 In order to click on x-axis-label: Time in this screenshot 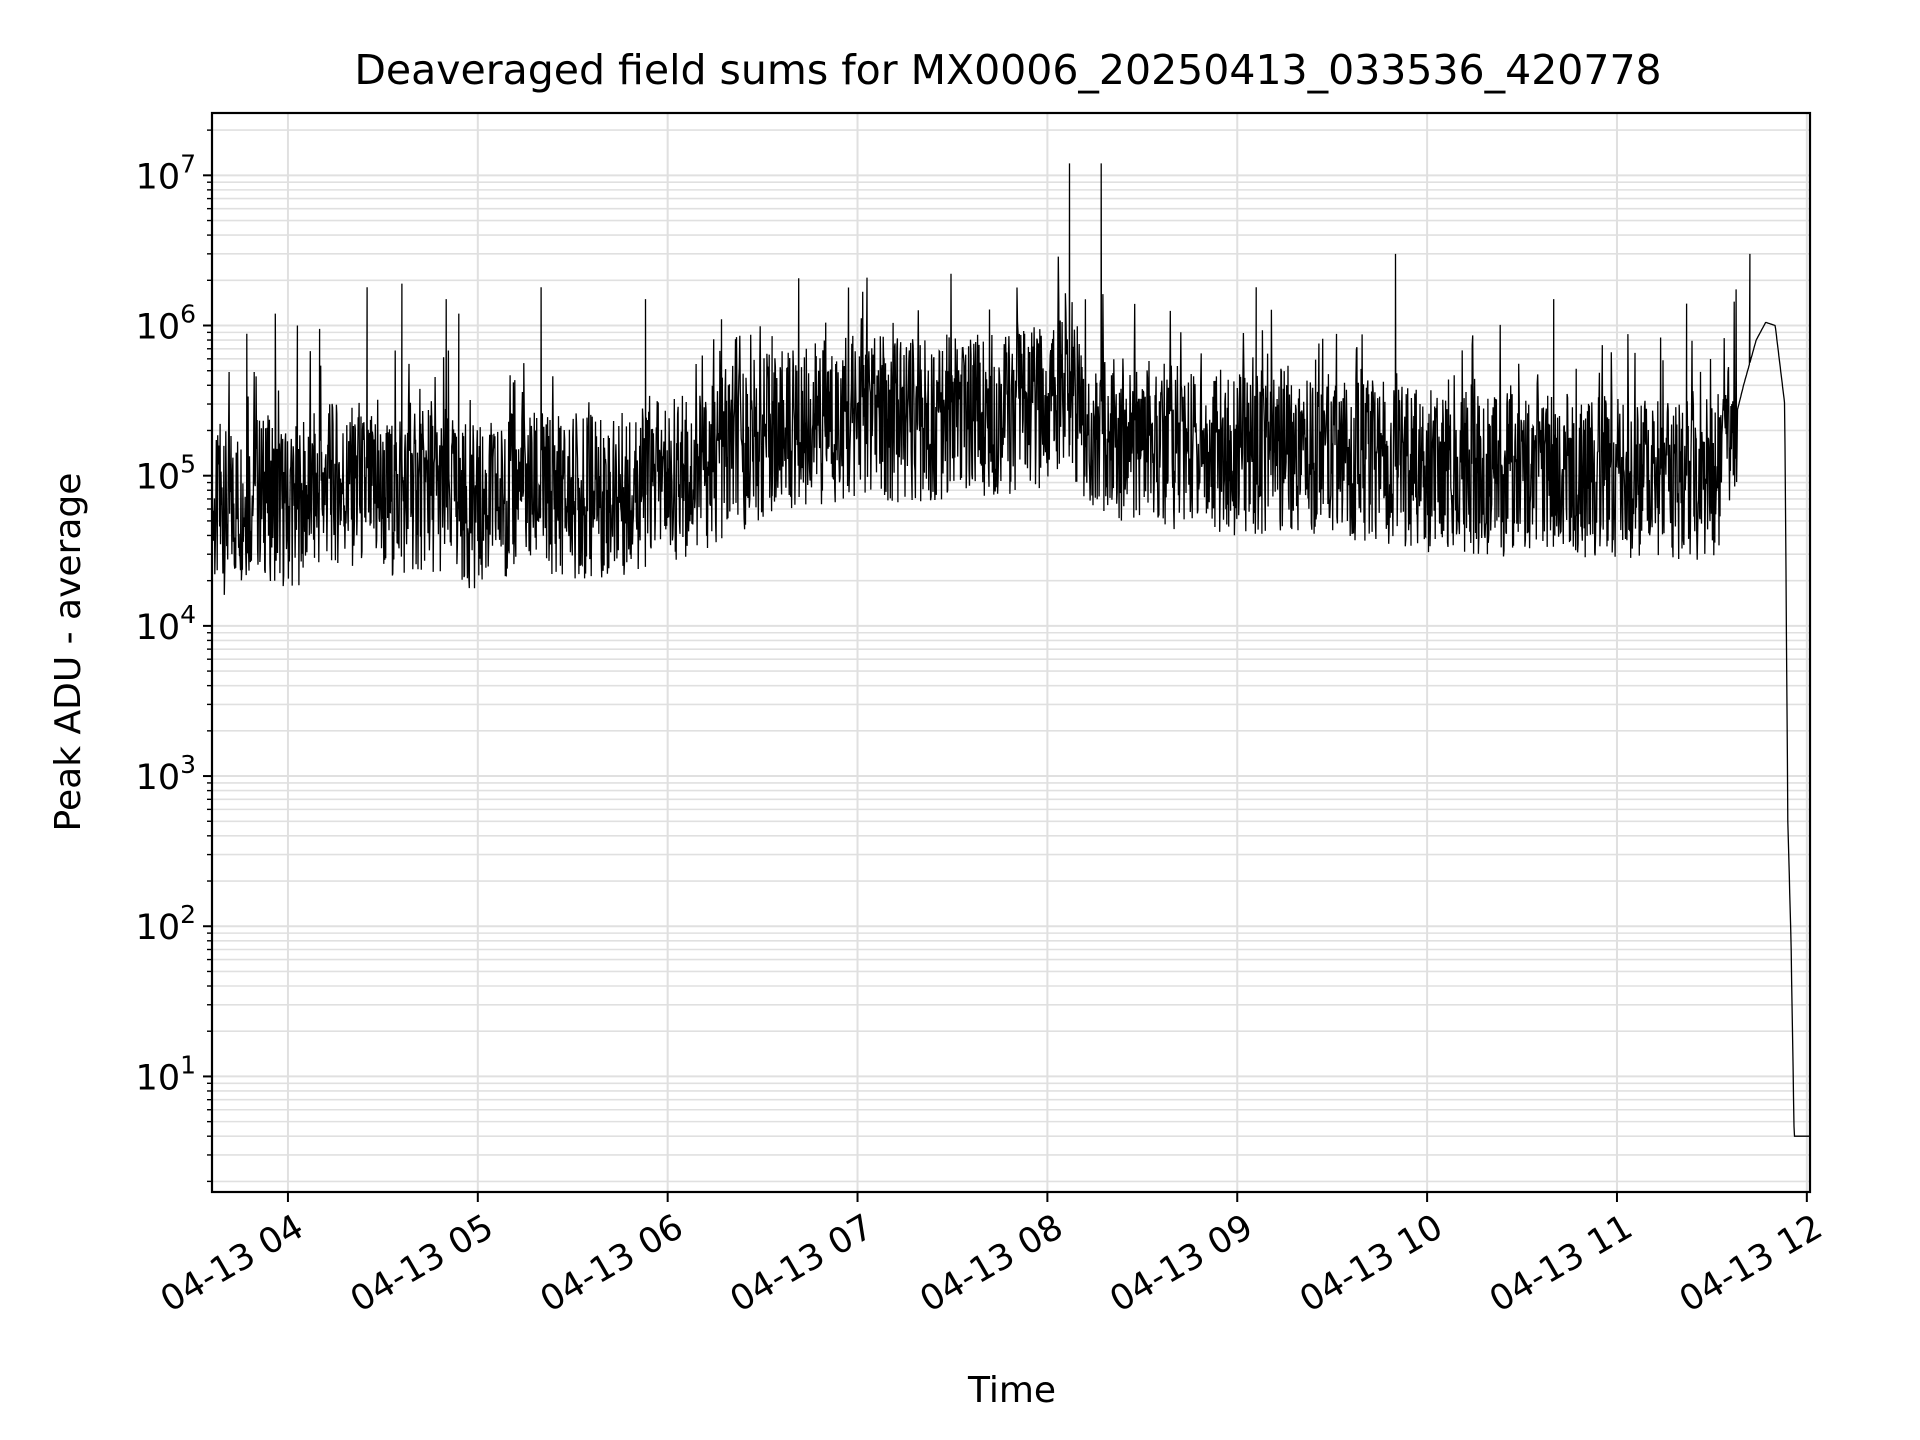, I will do `click(1011, 1390)`.